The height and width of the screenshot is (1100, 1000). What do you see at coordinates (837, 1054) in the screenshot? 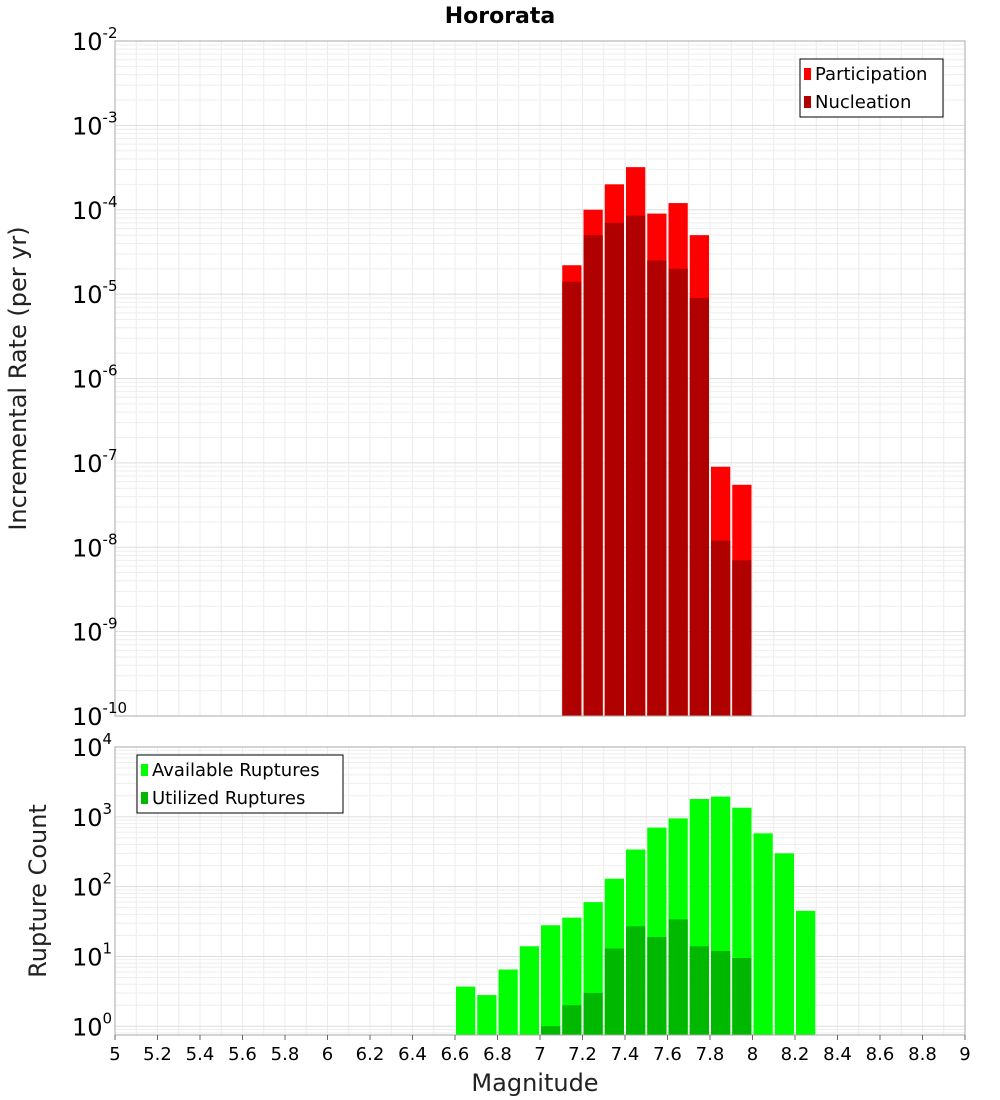
I see `x-tick-label: 8.4` at bounding box center [837, 1054].